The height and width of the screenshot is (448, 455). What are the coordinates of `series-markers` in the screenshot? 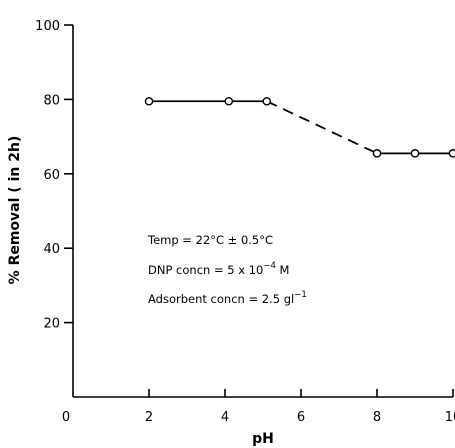 It's located at (299, 127).